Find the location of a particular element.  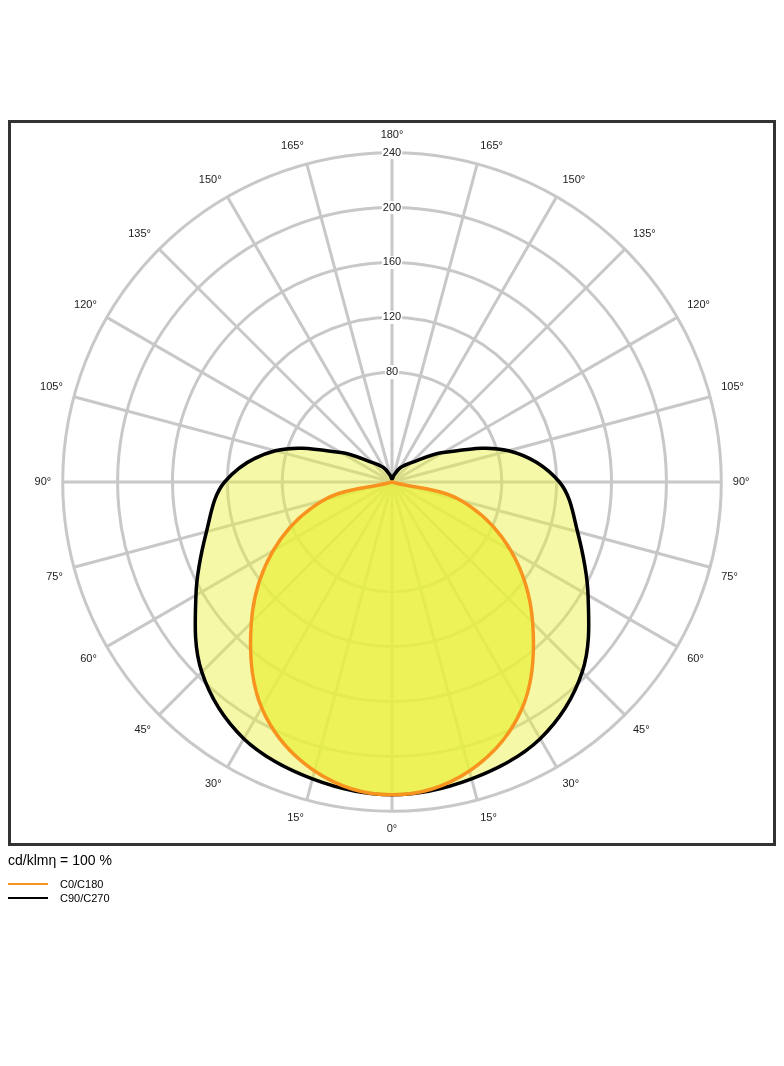

text: cd/klmη = 100 % is located at coordinates (60, 860).